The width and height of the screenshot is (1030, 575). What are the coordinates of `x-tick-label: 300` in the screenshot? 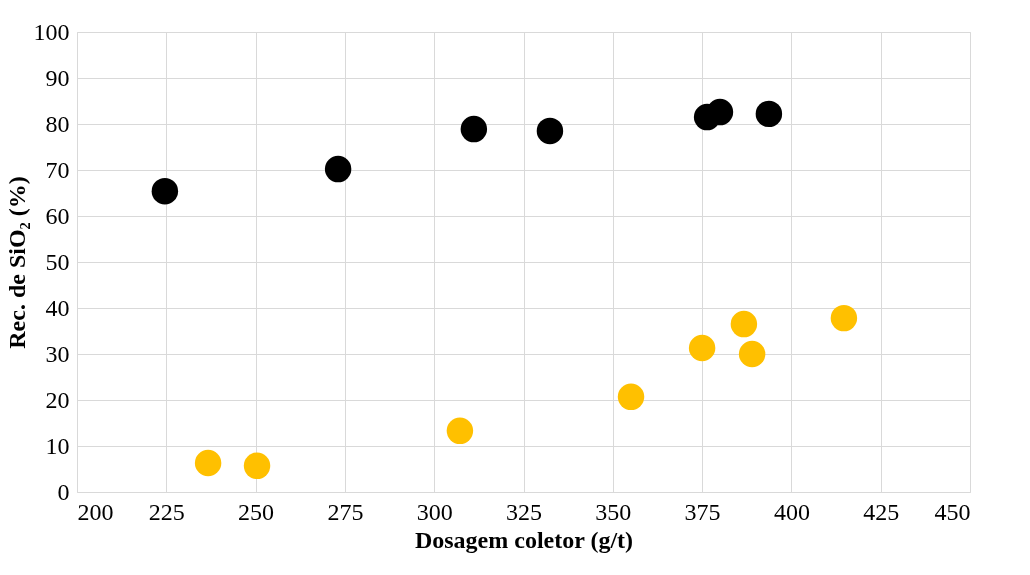 It's located at (434, 511).